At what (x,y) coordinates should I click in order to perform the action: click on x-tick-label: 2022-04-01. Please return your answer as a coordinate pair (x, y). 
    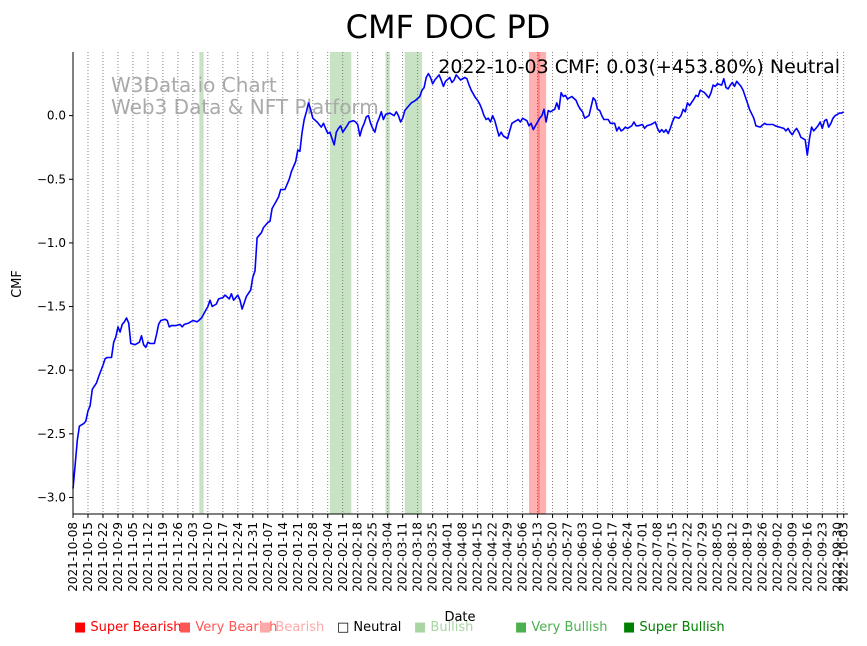
    Looking at the image, I should click on (448, 557).